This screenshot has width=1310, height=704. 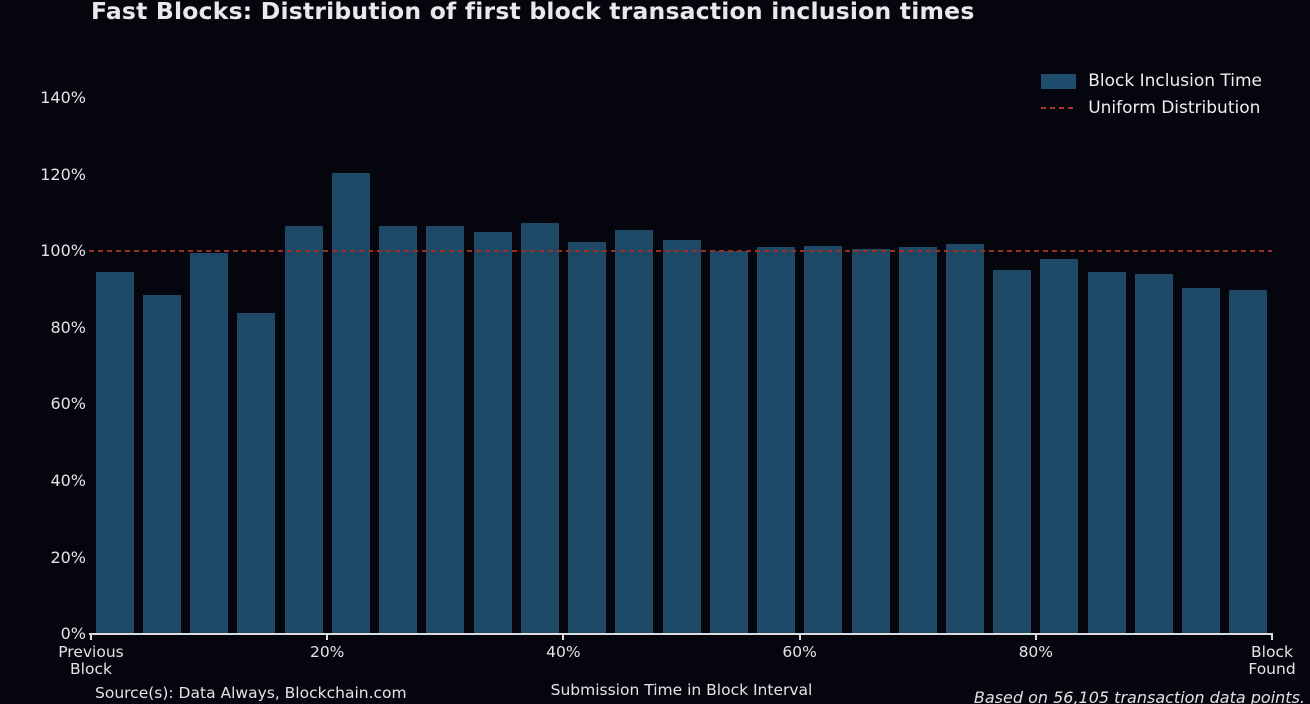 I want to click on uniform-distribution-line, so click(x=680, y=251).